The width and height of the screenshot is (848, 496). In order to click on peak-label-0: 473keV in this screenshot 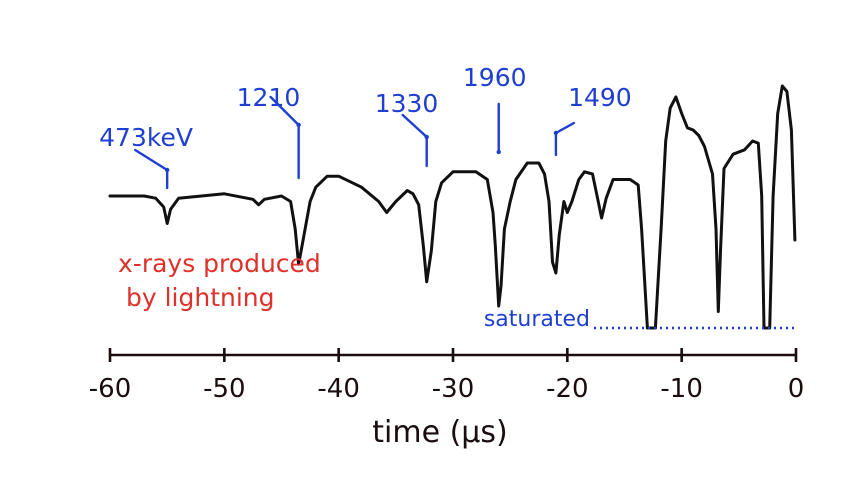, I will do `click(146, 156)`.